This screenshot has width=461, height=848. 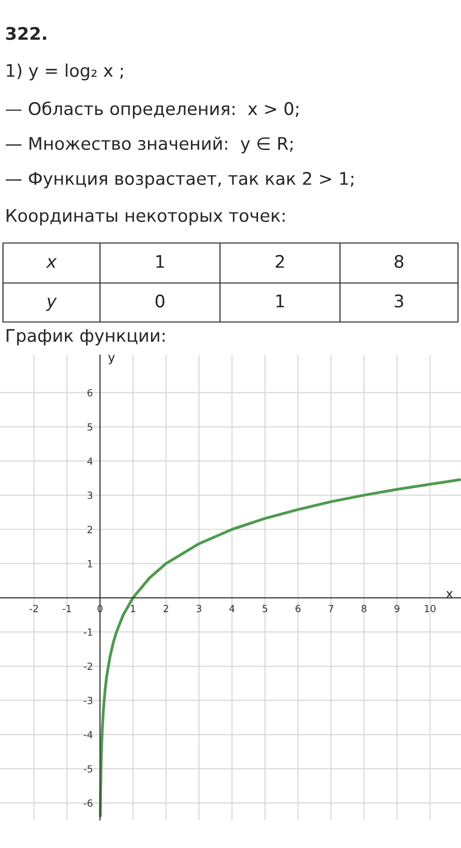 What do you see at coordinates (152, 110) in the screenshot?
I see `text: — Область определения: x > 0;` at bounding box center [152, 110].